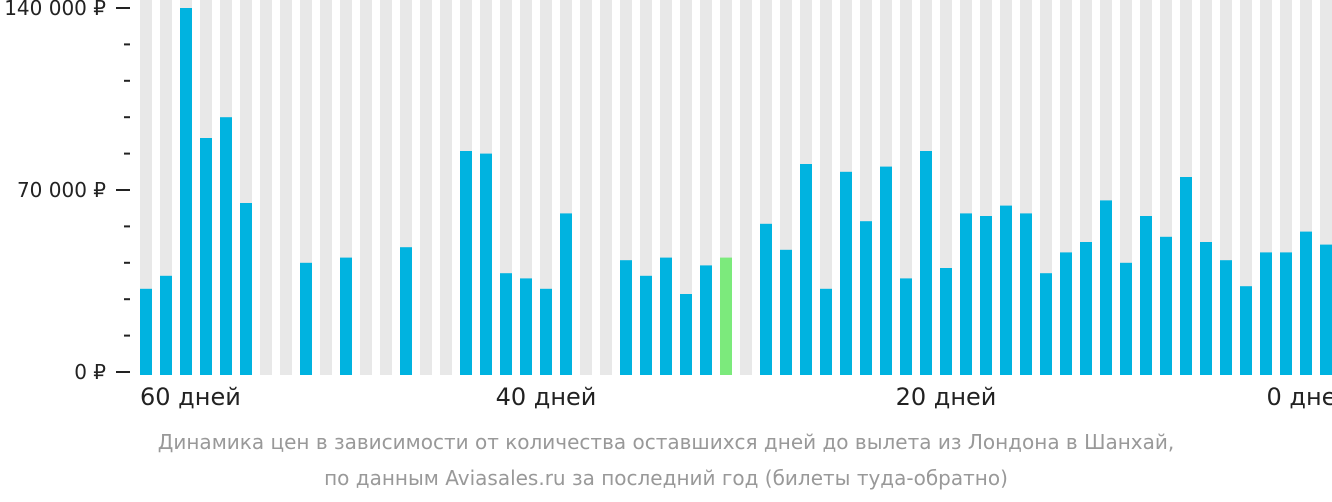 This screenshot has height=502, width=1332. I want to click on x-tick-label: 60 дней, so click(190, 397).